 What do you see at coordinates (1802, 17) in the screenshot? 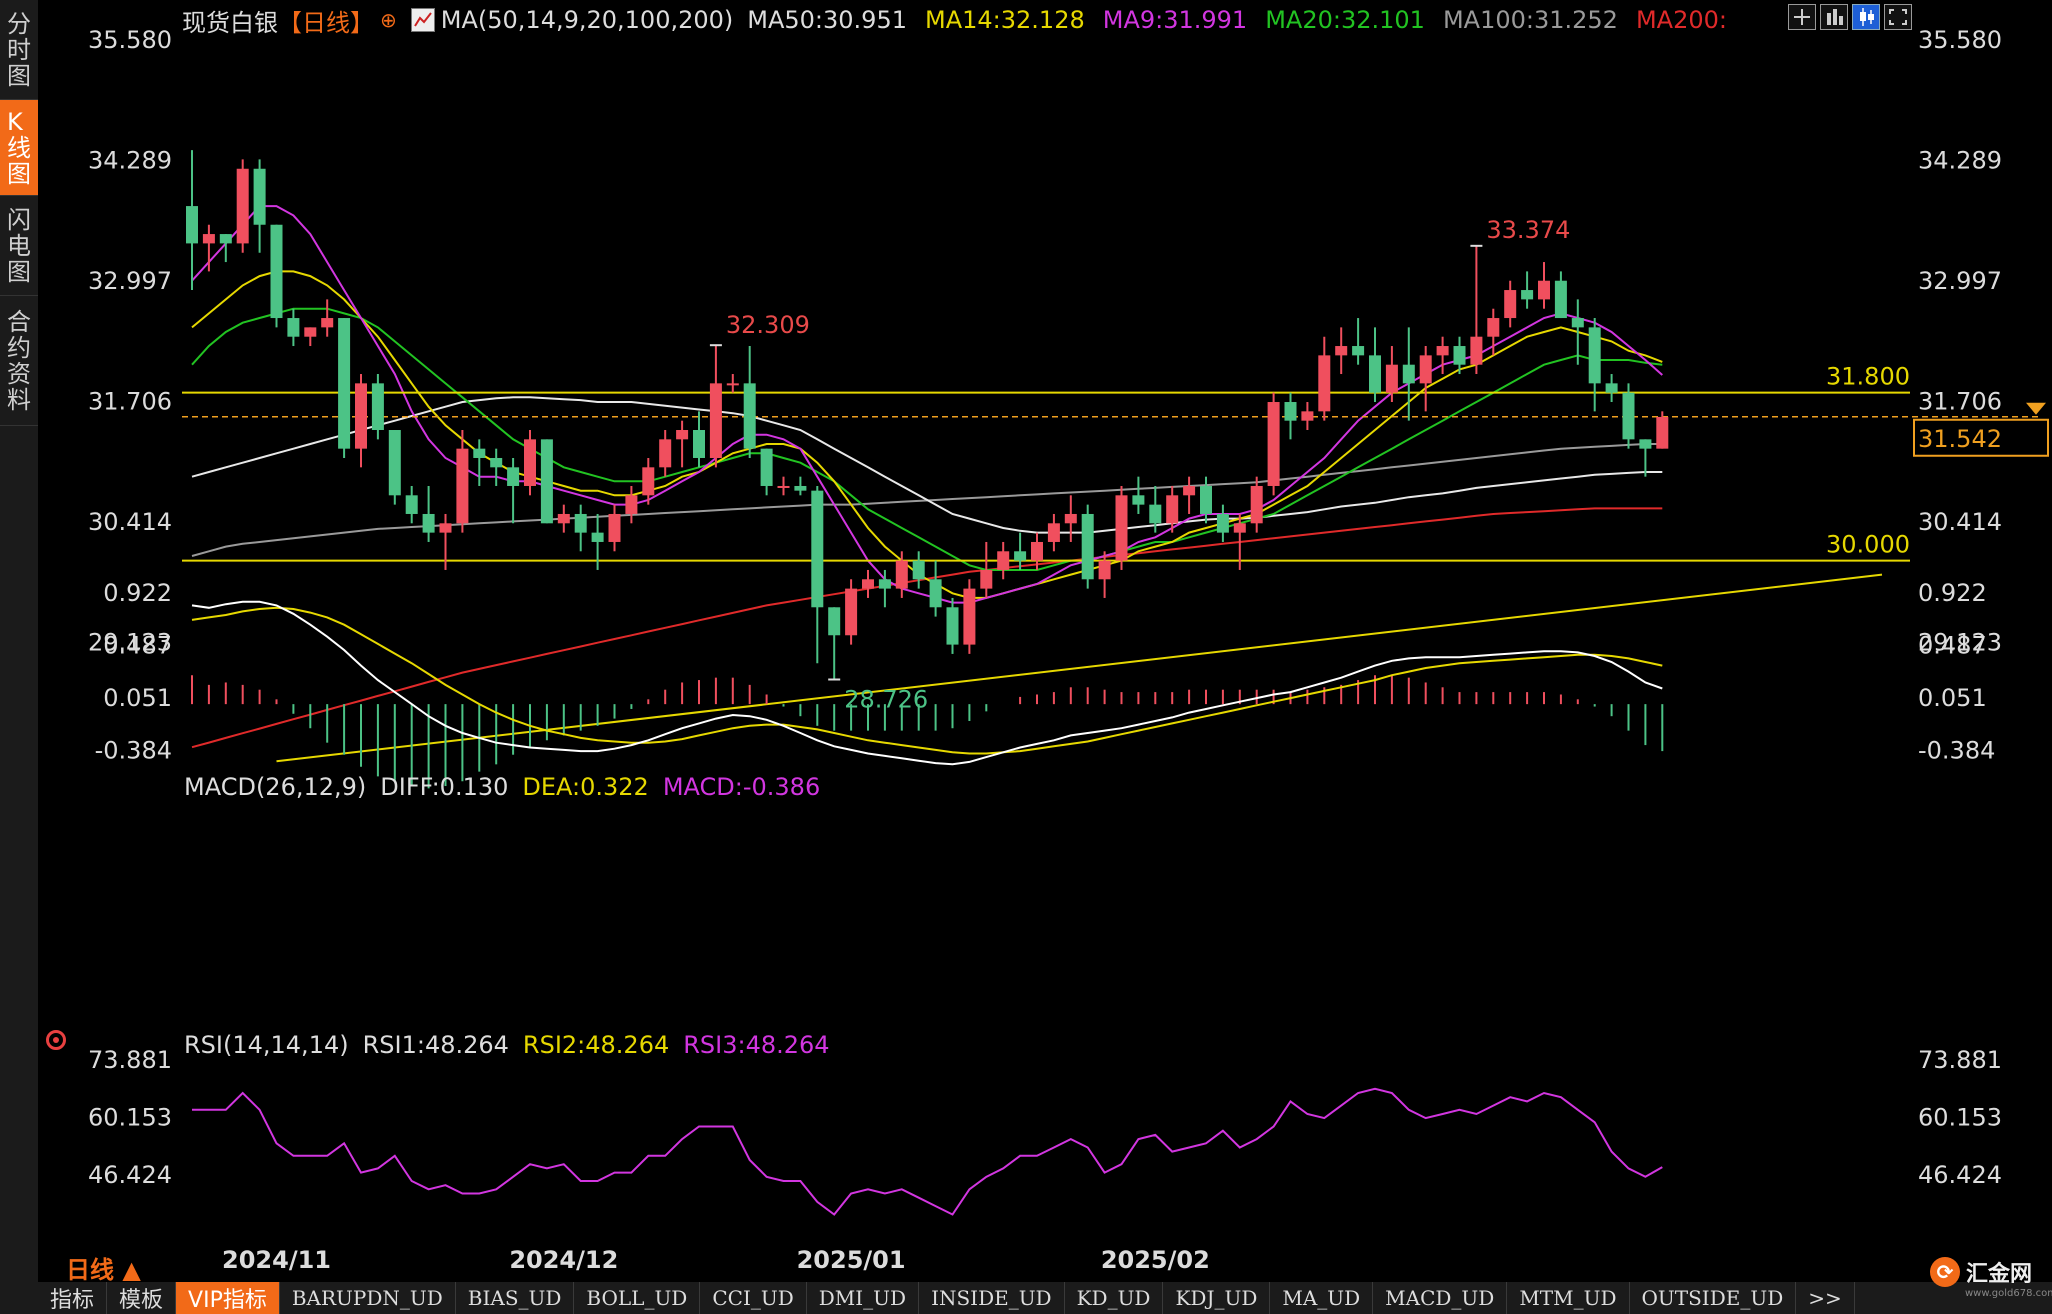
I see `crosshair-icon` at bounding box center [1802, 17].